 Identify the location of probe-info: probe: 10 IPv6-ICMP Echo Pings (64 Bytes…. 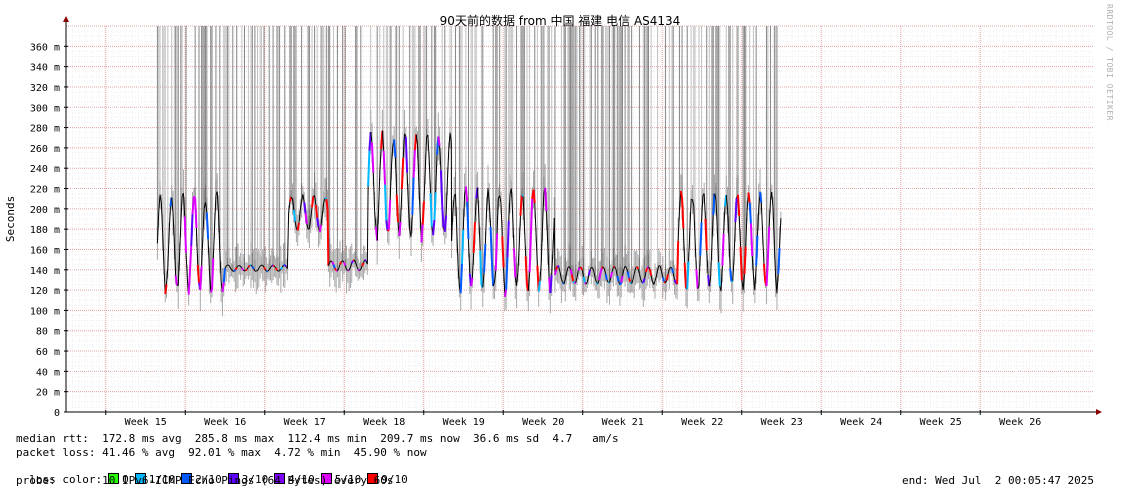
(205, 480).